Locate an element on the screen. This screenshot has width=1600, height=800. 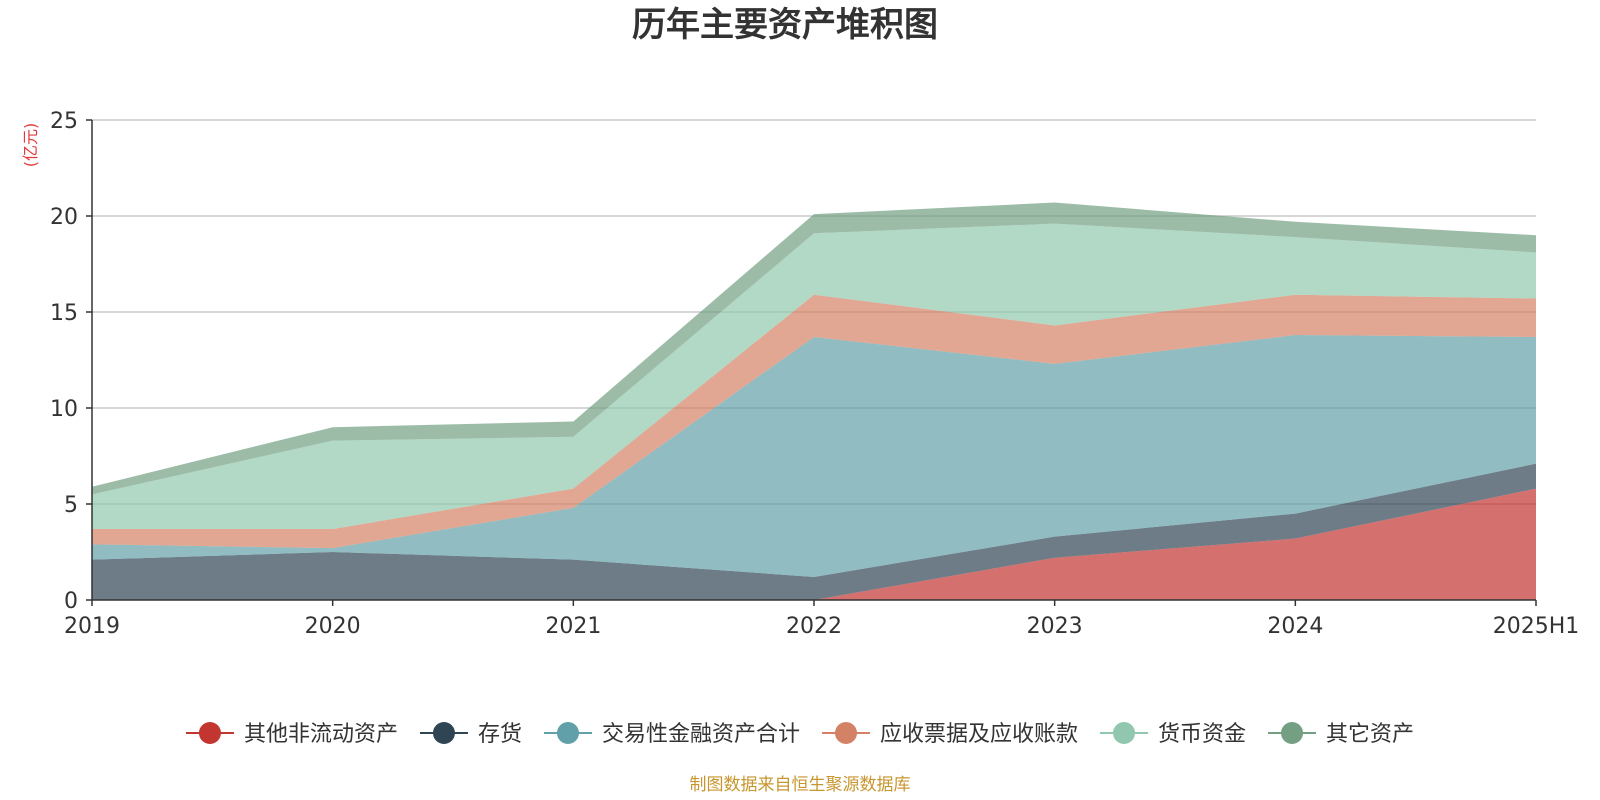
x-tick-label-2023: 2023 is located at coordinates (1055, 626).